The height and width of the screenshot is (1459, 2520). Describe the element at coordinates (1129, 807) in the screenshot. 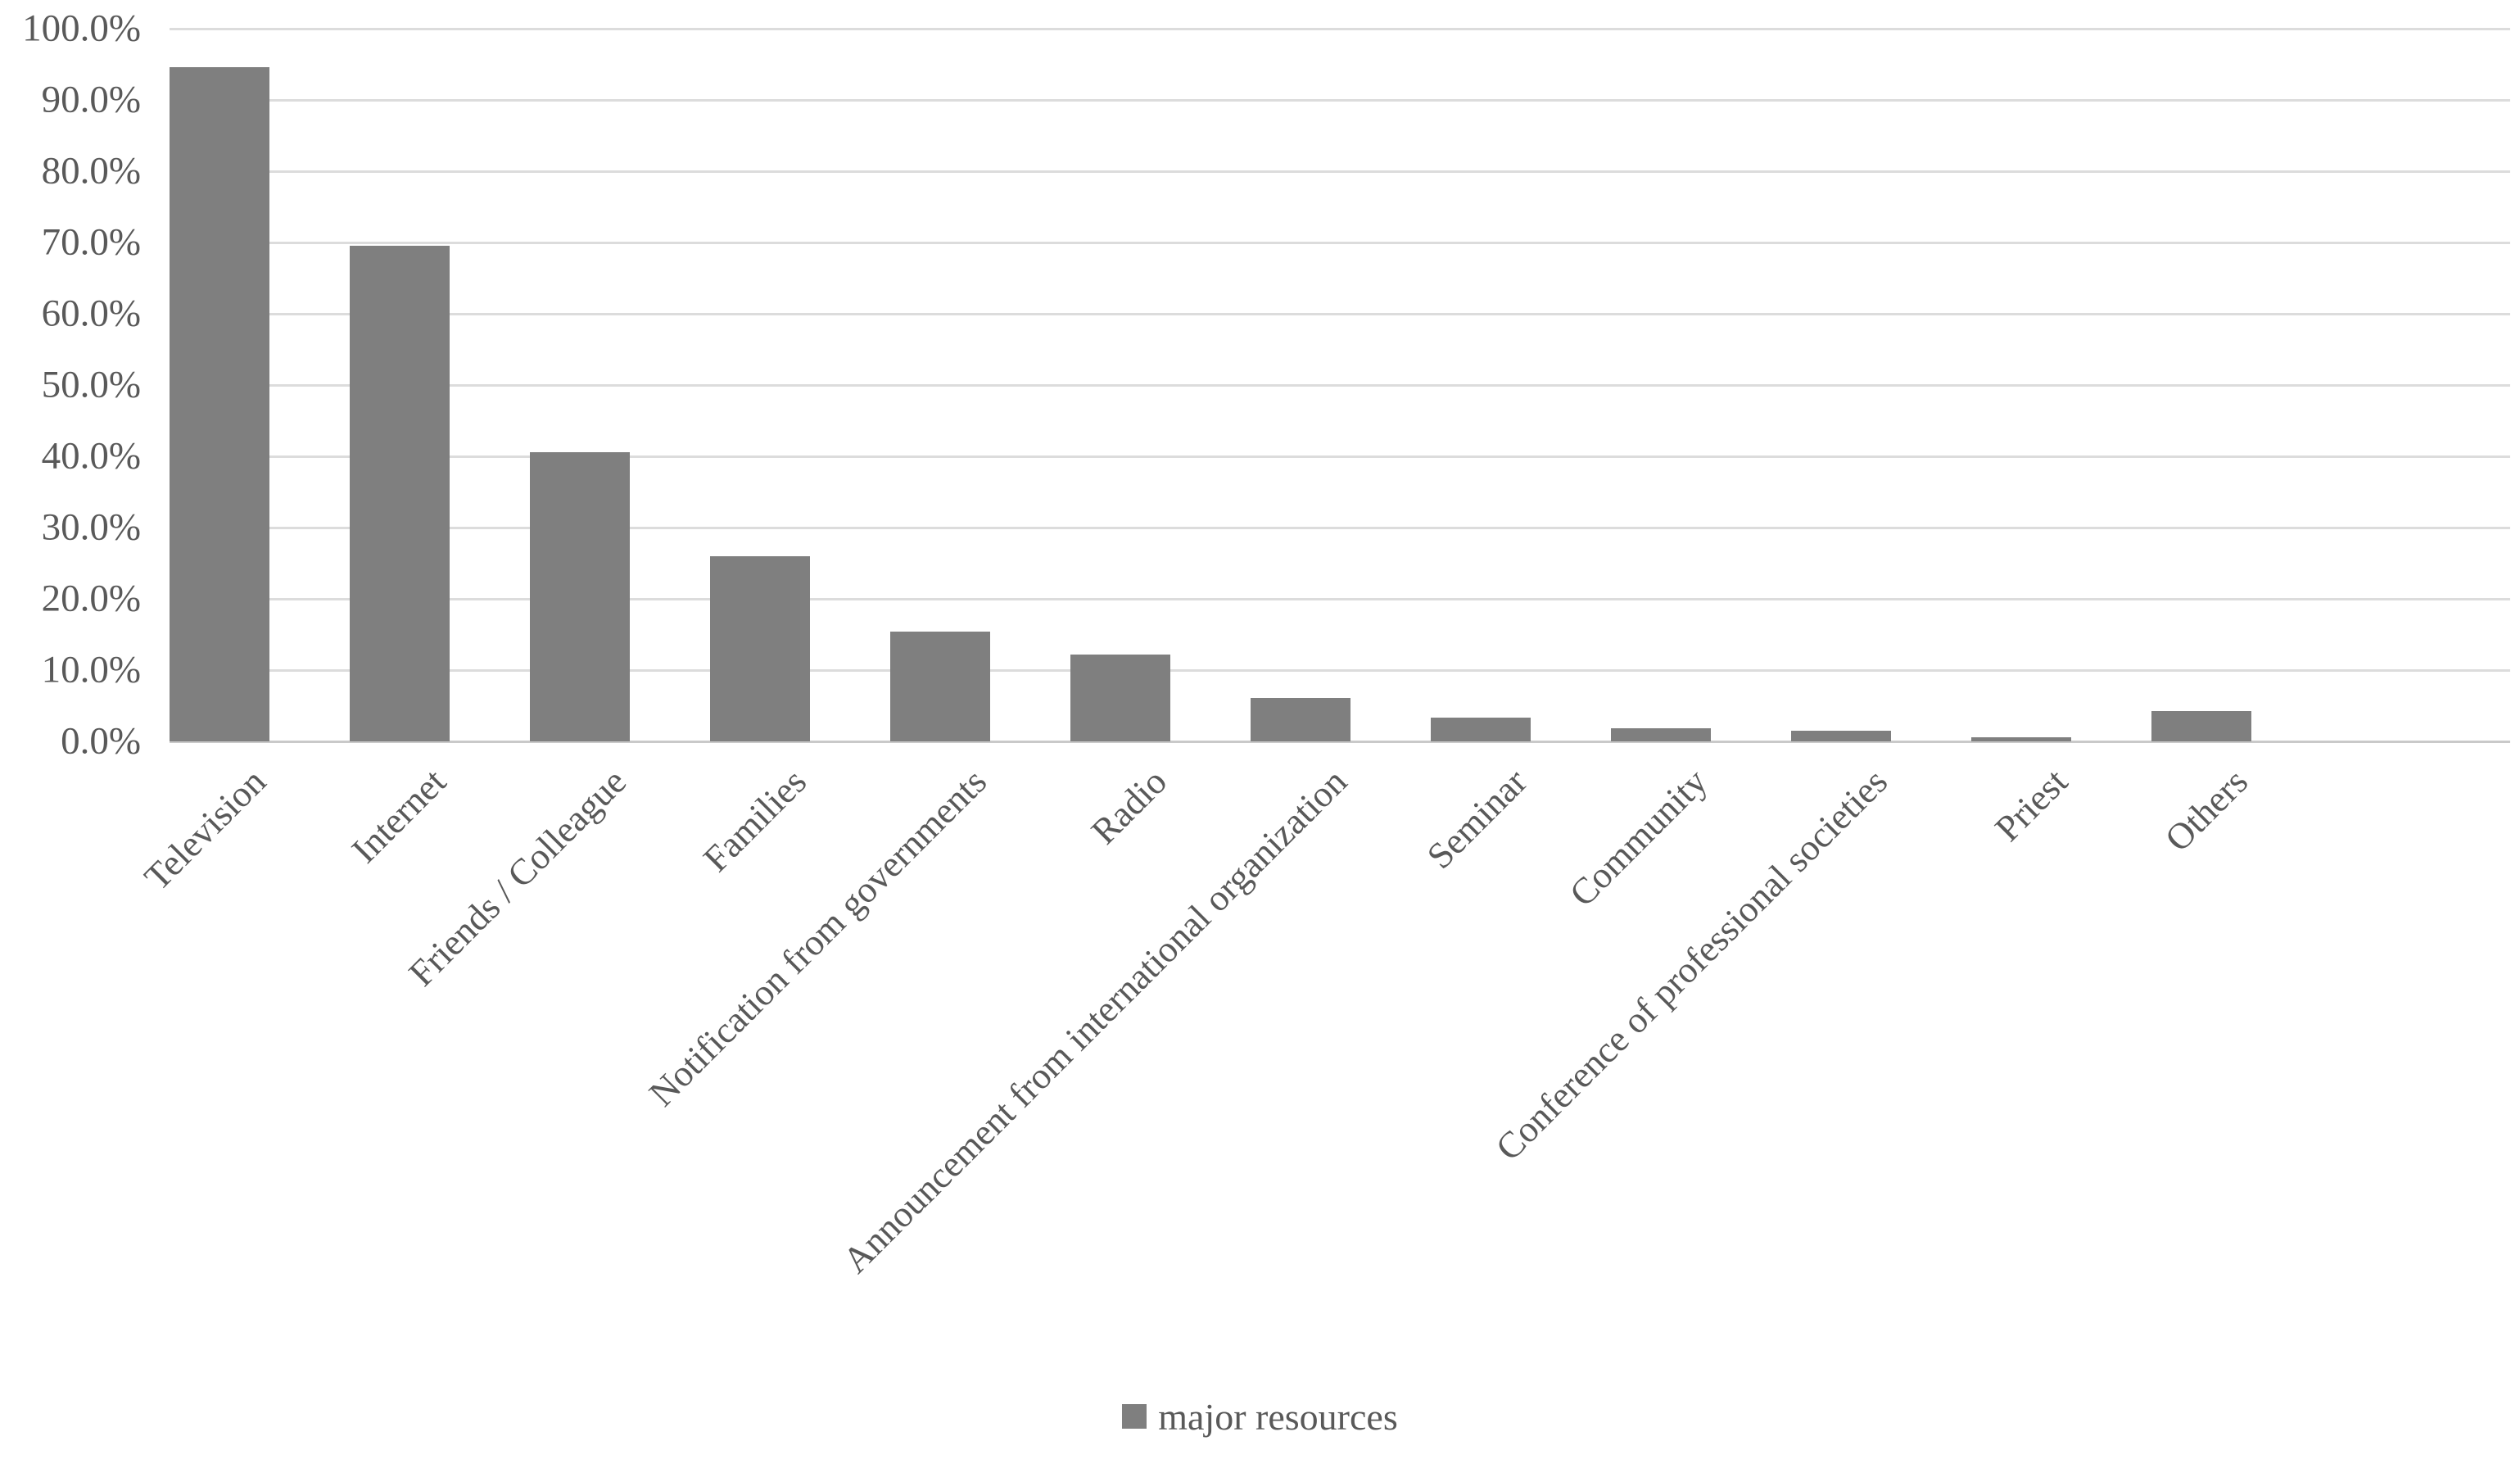

I see `x-axis-label: Radio` at that location.